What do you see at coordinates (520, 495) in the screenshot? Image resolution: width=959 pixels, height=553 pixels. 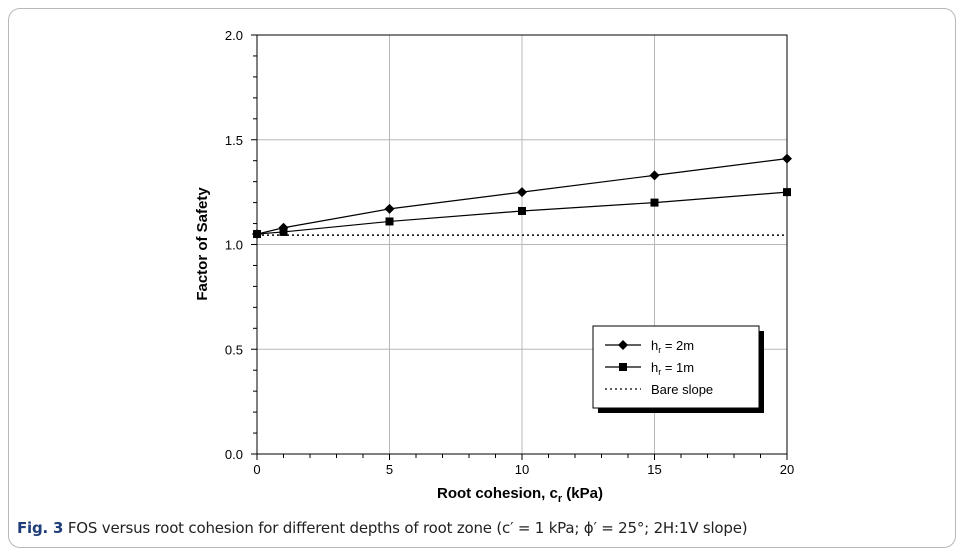 I see `x-axis-title: Root cohesion, cr (kPa)` at bounding box center [520, 495].